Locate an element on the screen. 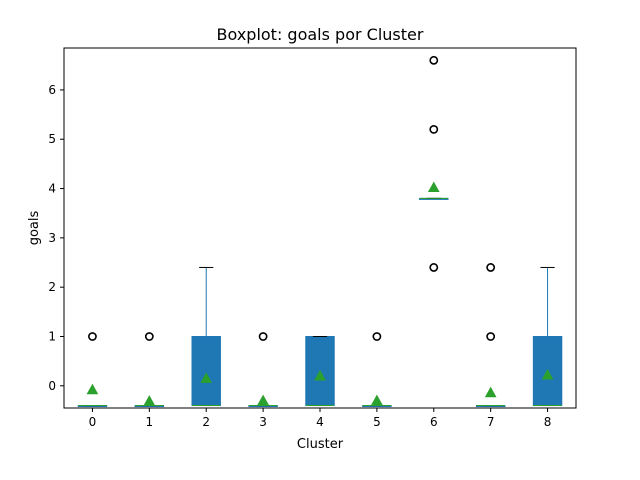  y-tick-label: 2 is located at coordinates (52, 287).